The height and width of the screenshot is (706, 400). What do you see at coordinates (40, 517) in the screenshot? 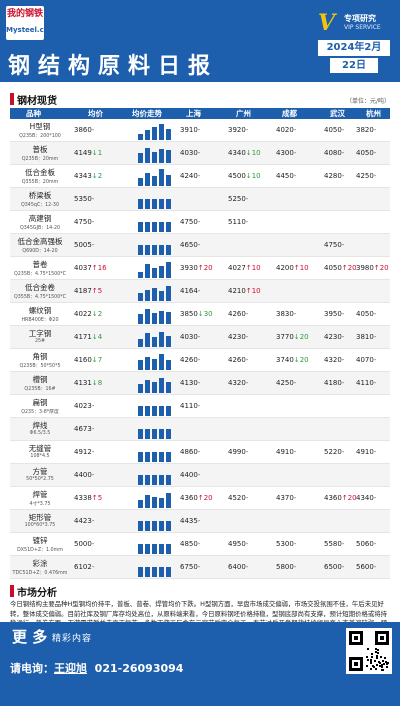
I see `product-name: 矩形管` at bounding box center [40, 517].